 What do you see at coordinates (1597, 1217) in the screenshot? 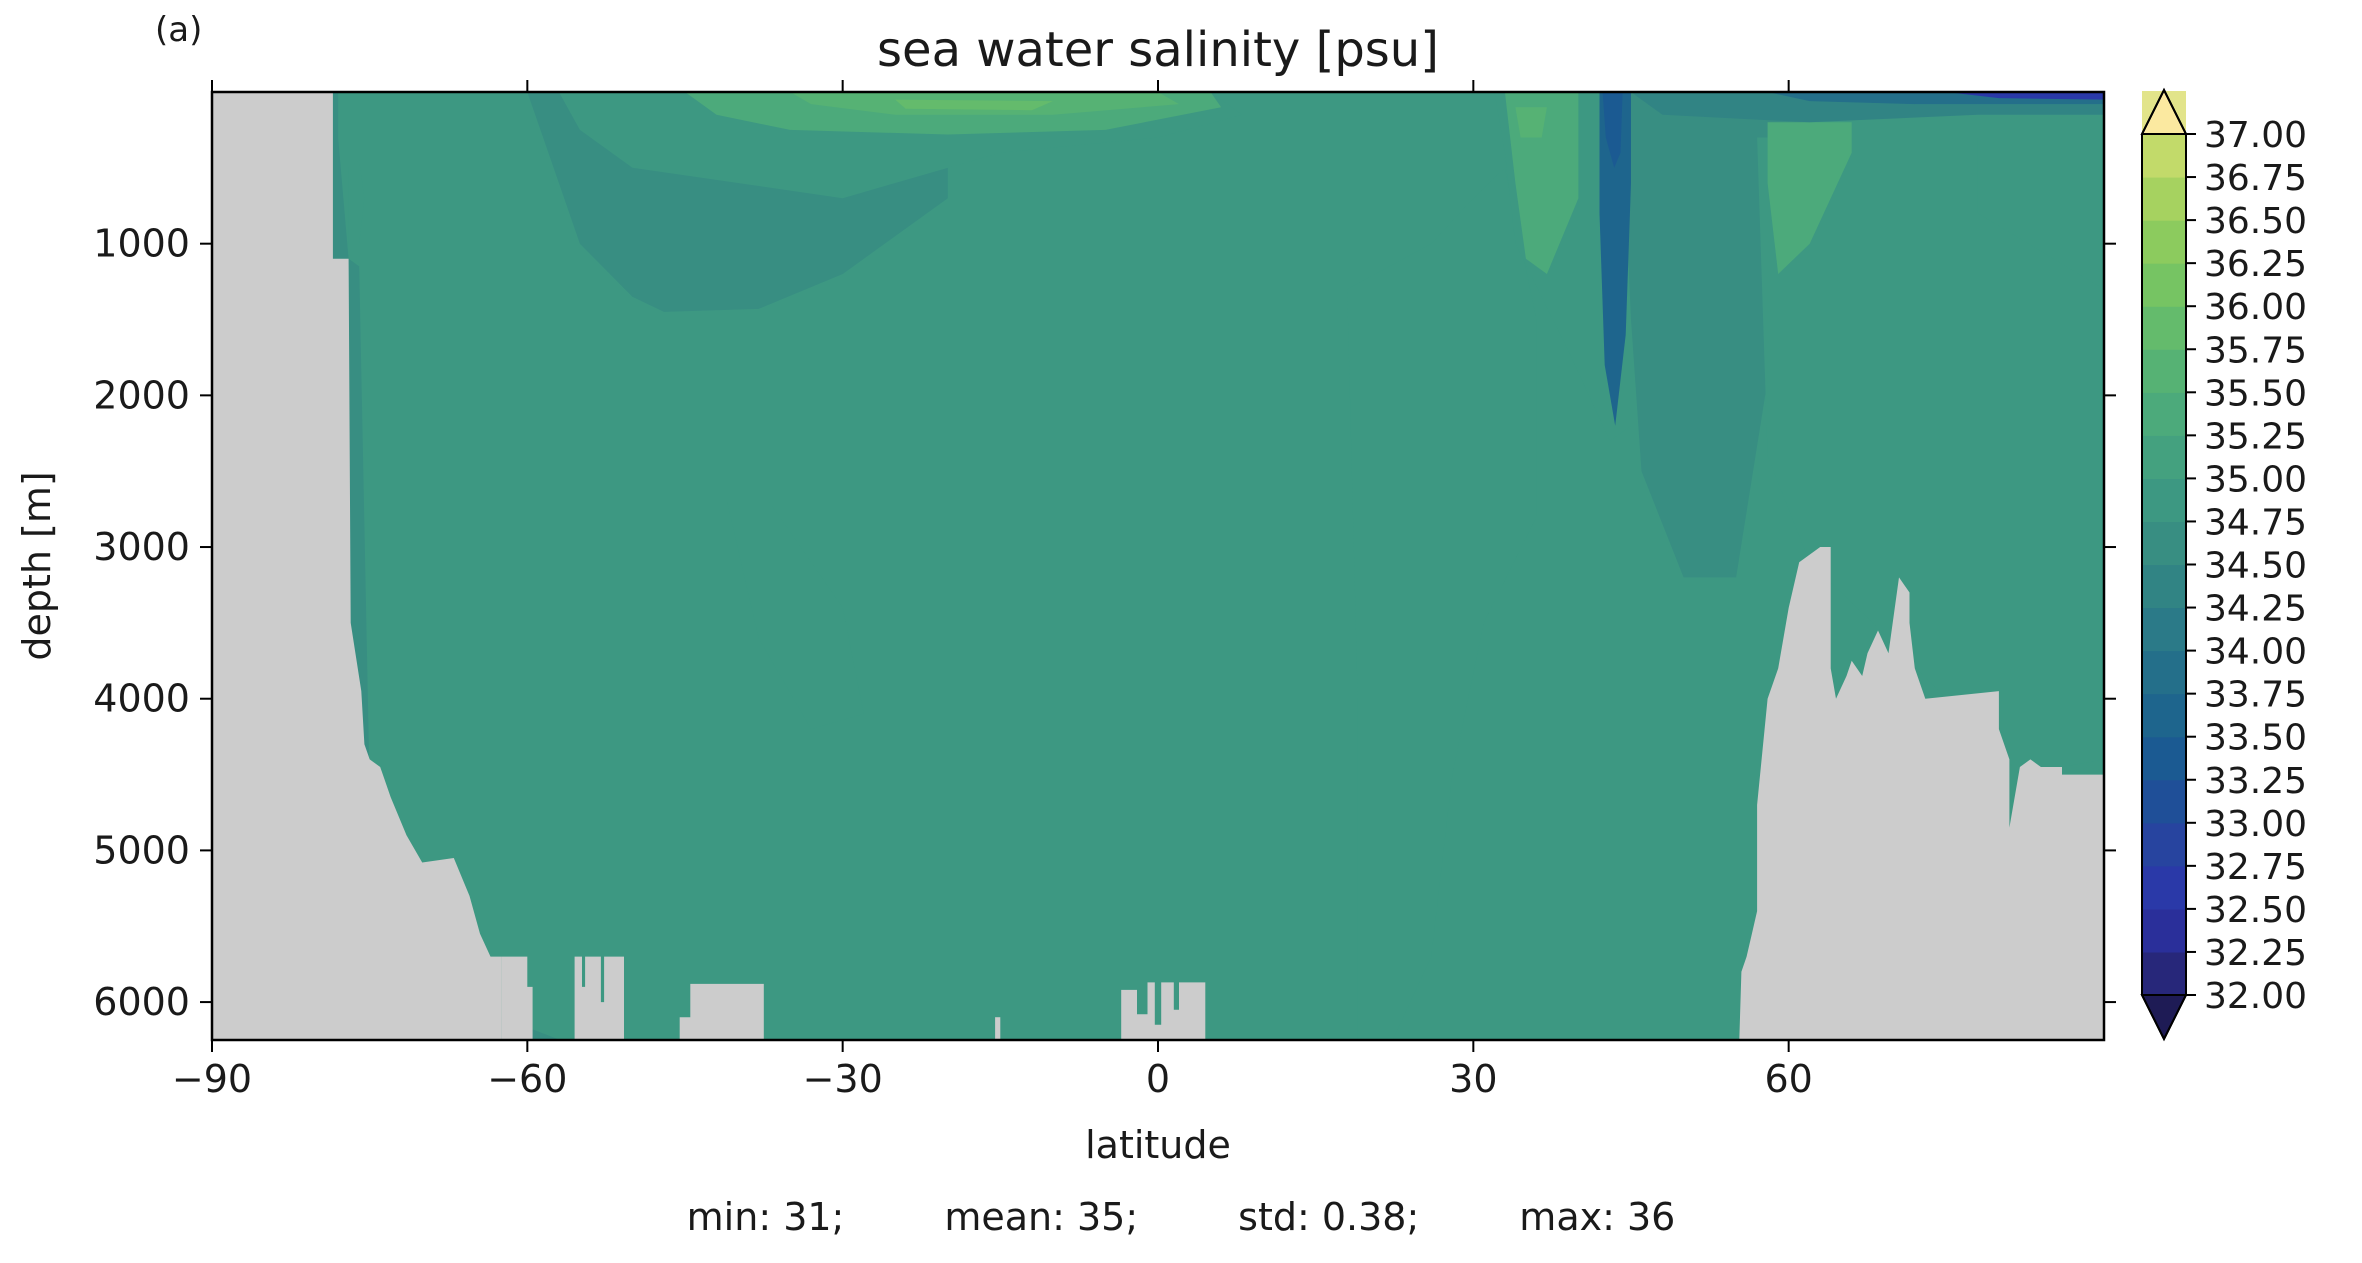
I see `stat-max: max: 36` at bounding box center [1597, 1217].